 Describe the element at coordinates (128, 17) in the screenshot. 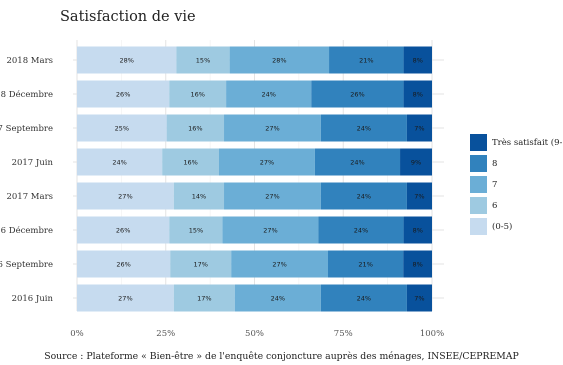

I see `chart-title: Satisfaction de vie` at that location.